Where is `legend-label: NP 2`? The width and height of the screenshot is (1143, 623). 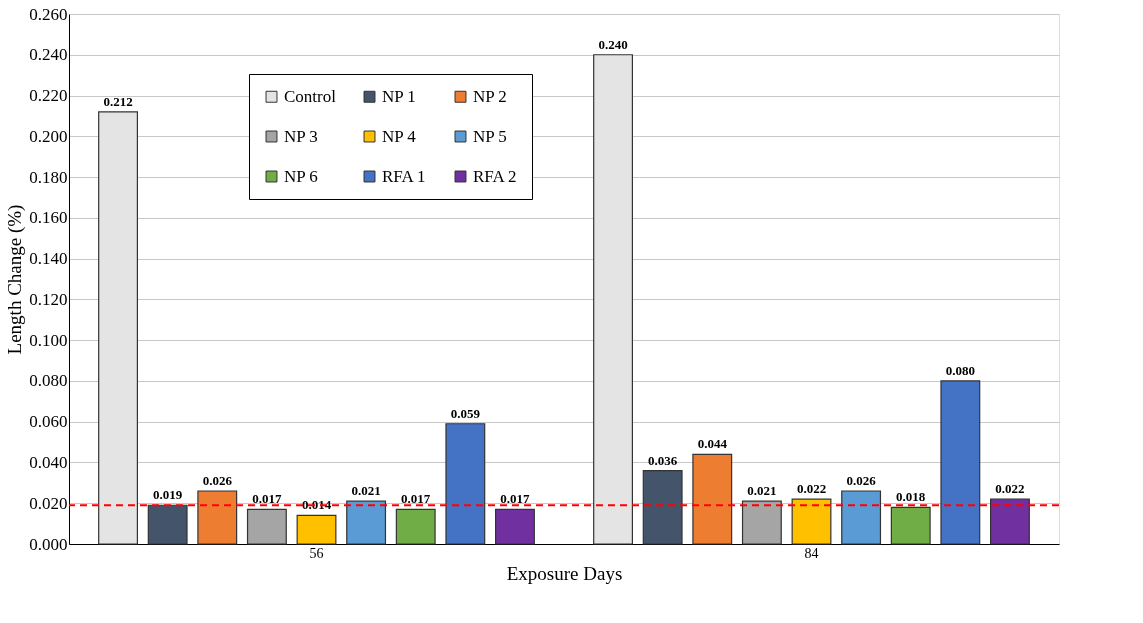
legend-label: NP 2 is located at coordinates (490, 96).